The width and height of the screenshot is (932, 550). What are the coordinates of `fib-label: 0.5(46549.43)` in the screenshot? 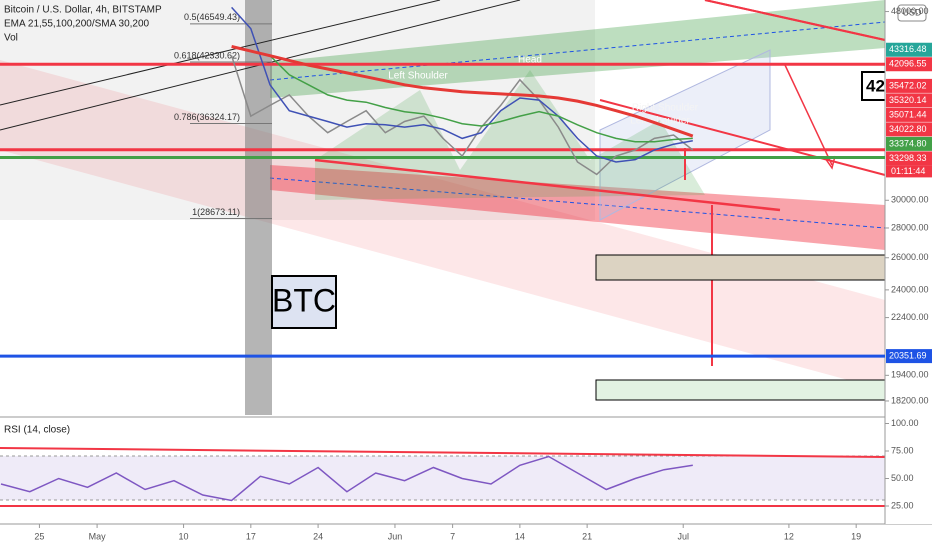 It's located at (212, 17).